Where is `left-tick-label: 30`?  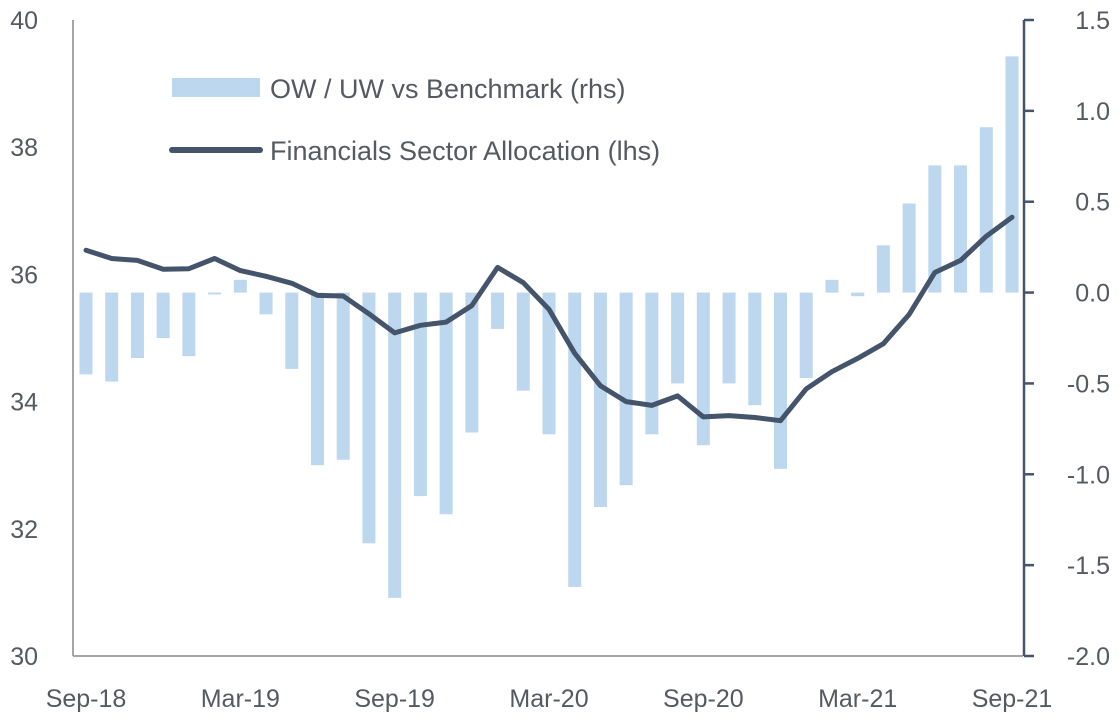
left-tick-label: 30 is located at coordinates (24, 657).